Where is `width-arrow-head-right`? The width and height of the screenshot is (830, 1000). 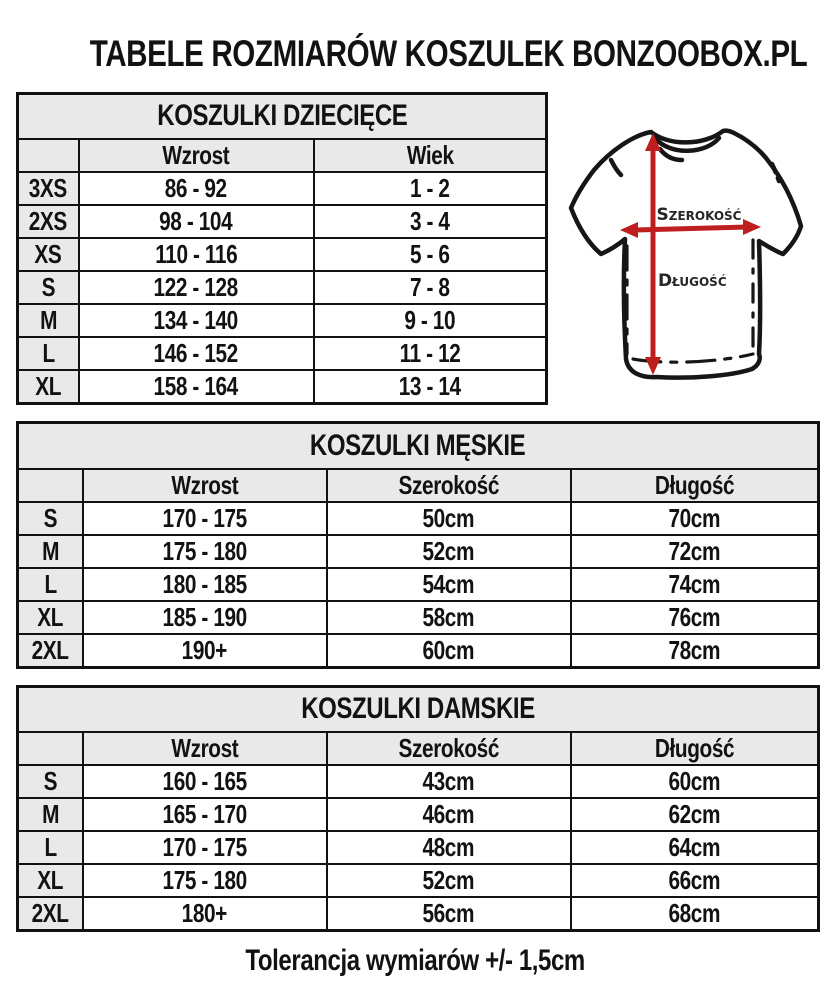 width-arrow-head-right is located at coordinates (752, 227).